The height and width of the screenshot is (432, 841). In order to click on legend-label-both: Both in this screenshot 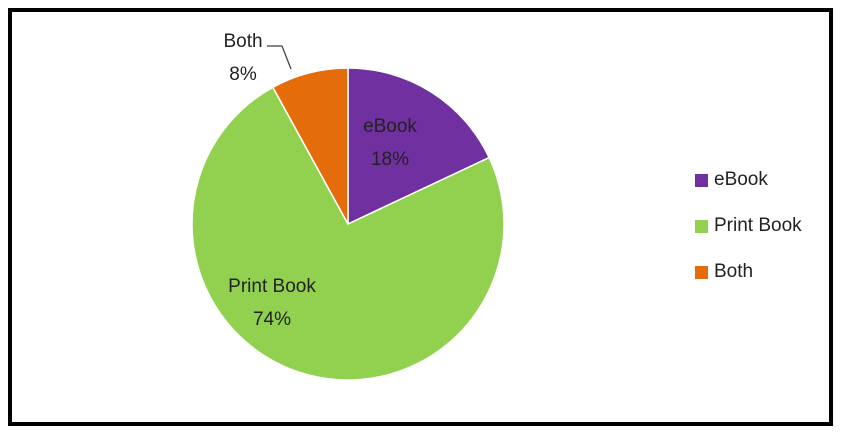, I will do `click(734, 271)`.